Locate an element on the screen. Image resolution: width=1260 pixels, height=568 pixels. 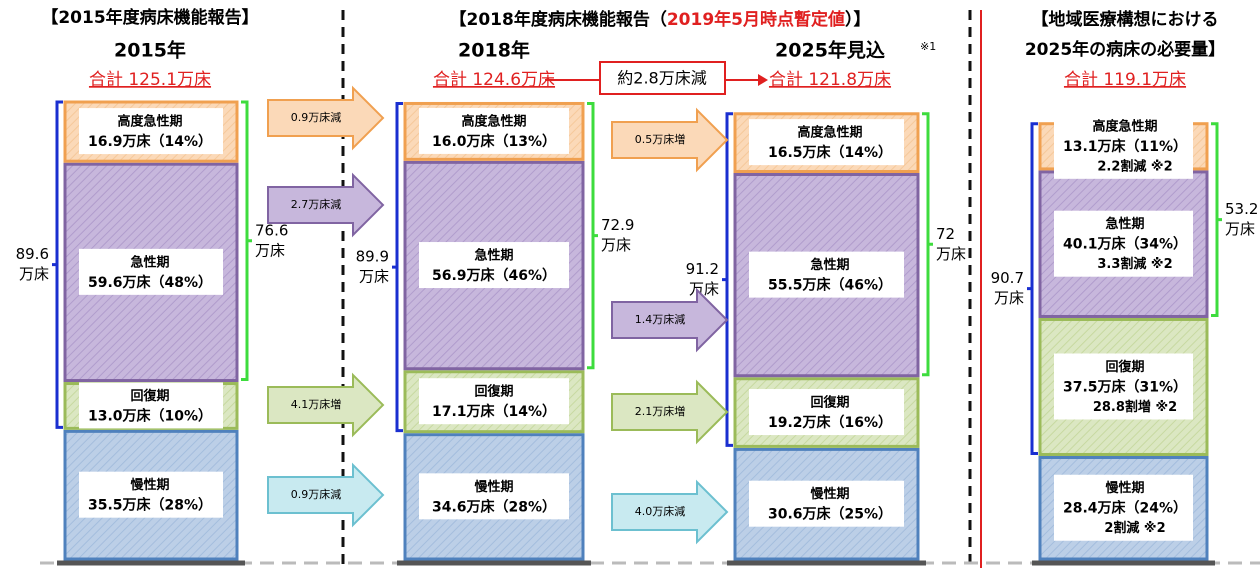
segment-change: 2.2割減 ※2 is located at coordinates (1134, 166).